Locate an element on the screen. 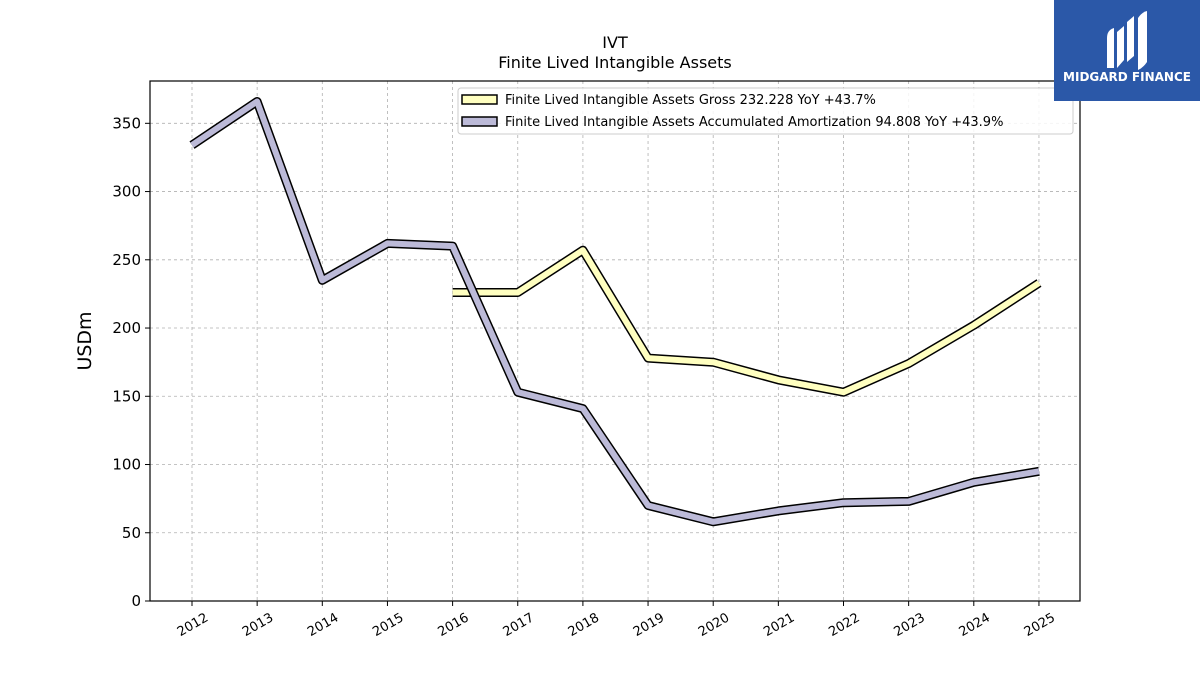 This screenshot has height=675, width=1200. chart-title: IVT is located at coordinates (615, 42).